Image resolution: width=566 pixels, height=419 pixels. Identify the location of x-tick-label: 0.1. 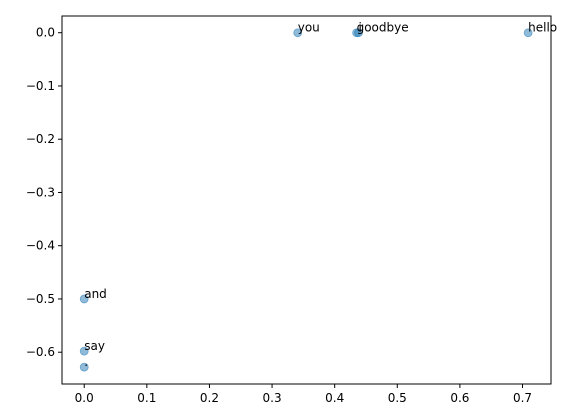
(146, 398).